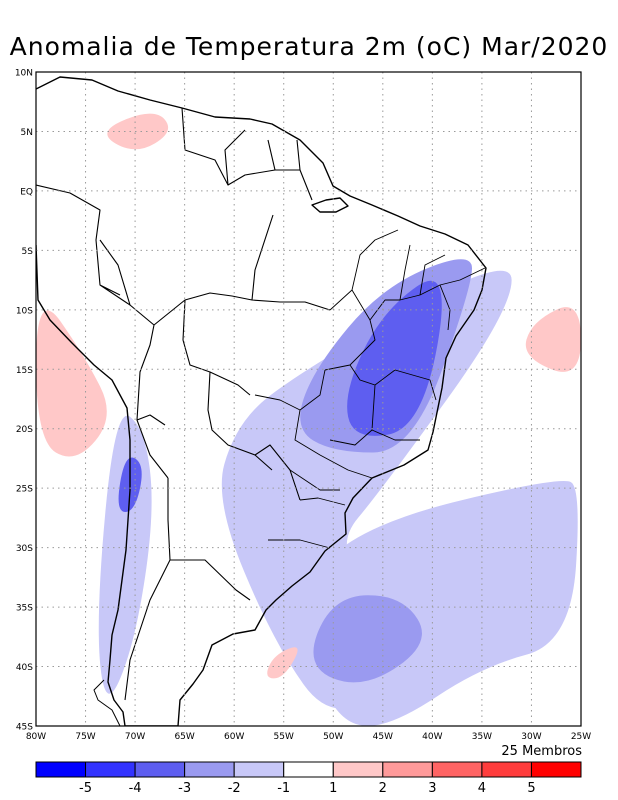 Image resolution: width=618 pixels, height=800 pixels. I want to click on colorbar-label: -2, so click(234, 788).